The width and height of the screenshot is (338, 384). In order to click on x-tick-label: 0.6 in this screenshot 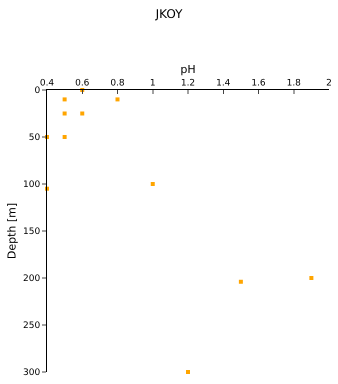, I will do `click(82, 83)`.